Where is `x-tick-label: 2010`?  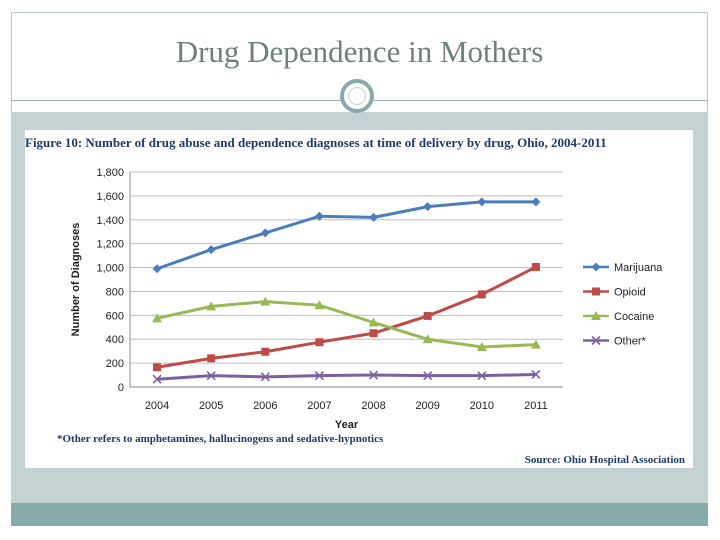
x-tick-label: 2010 is located at coordinates (482, 406).